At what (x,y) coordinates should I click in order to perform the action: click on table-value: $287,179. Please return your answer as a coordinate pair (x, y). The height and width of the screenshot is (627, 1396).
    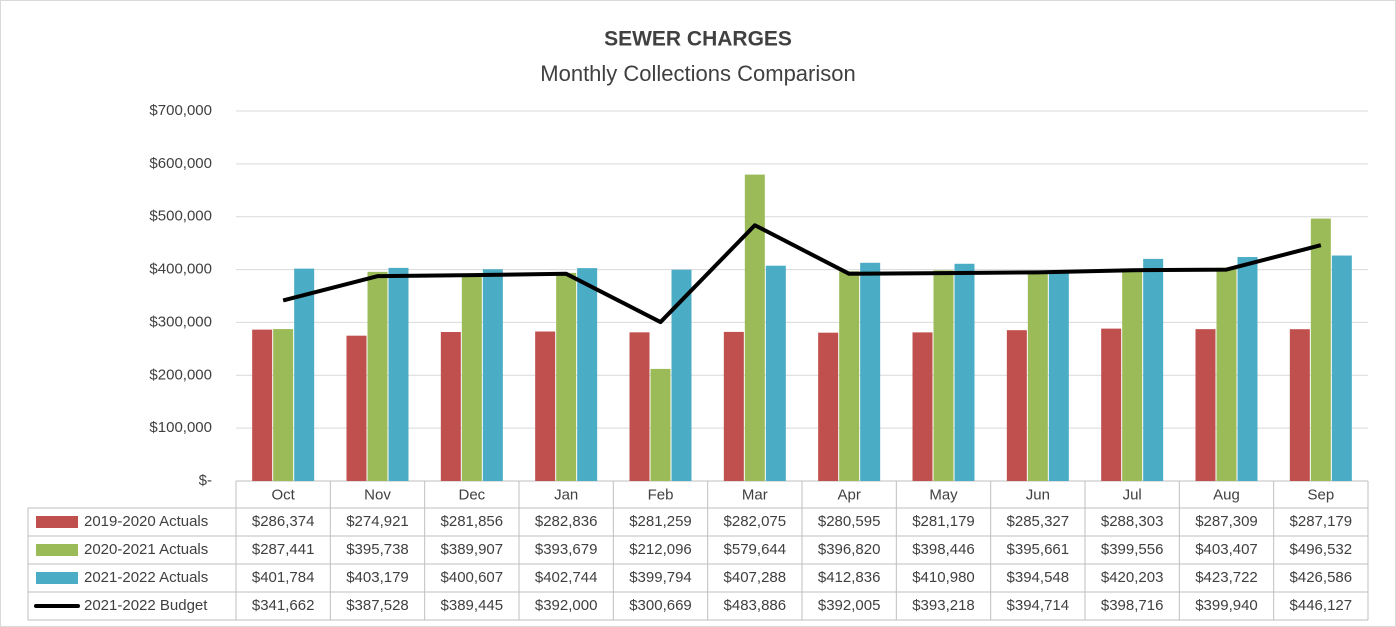
    Looking at the image, I should click on (1321, 521).